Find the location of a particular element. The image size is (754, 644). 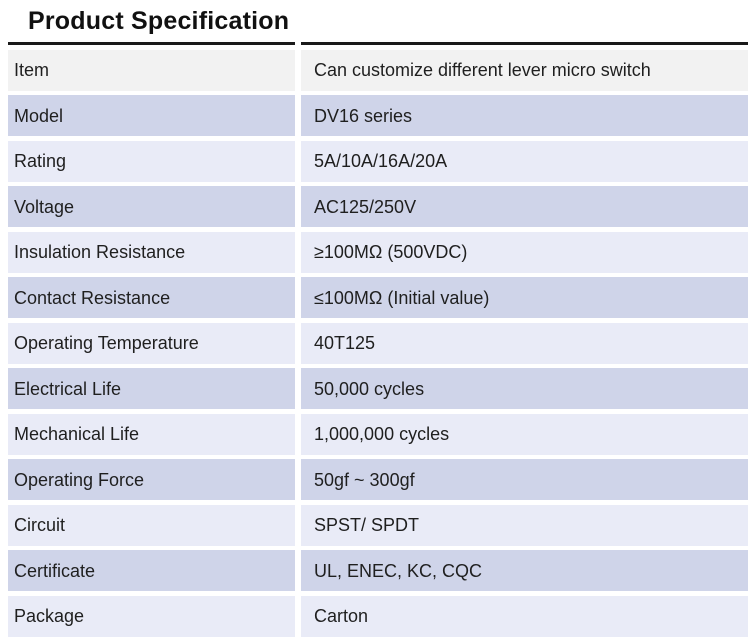

spec-label: Model is located at coordinates (151, 115).